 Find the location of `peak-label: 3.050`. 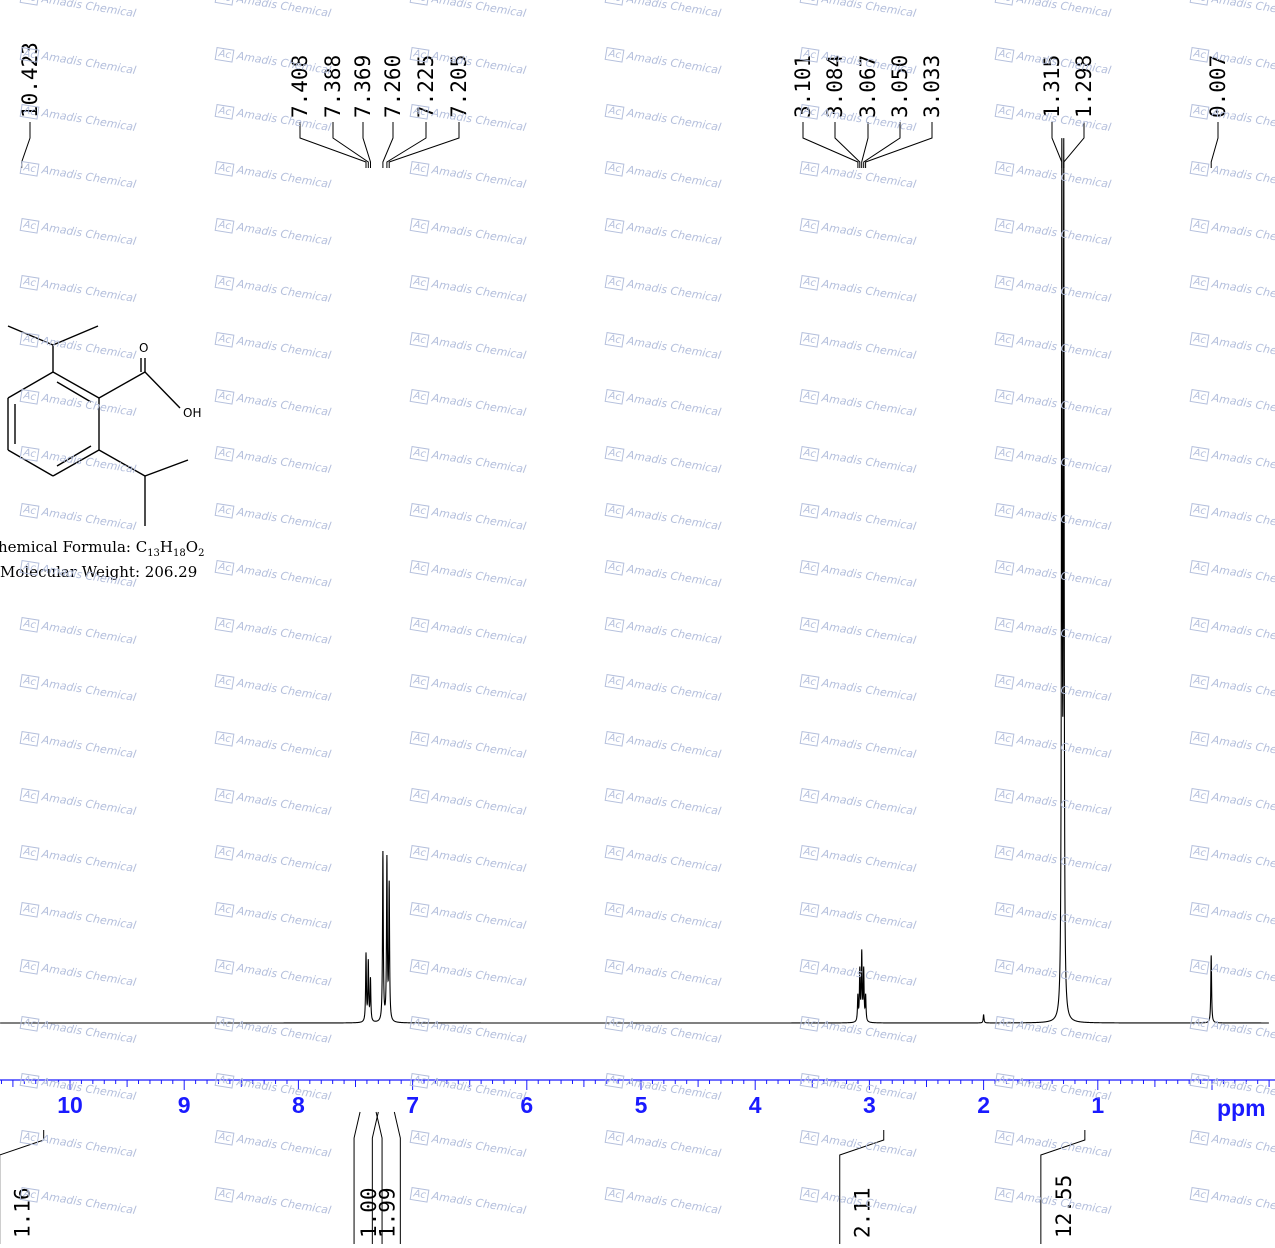

peak-label: 3.050 is located at coordinates (900, 86).